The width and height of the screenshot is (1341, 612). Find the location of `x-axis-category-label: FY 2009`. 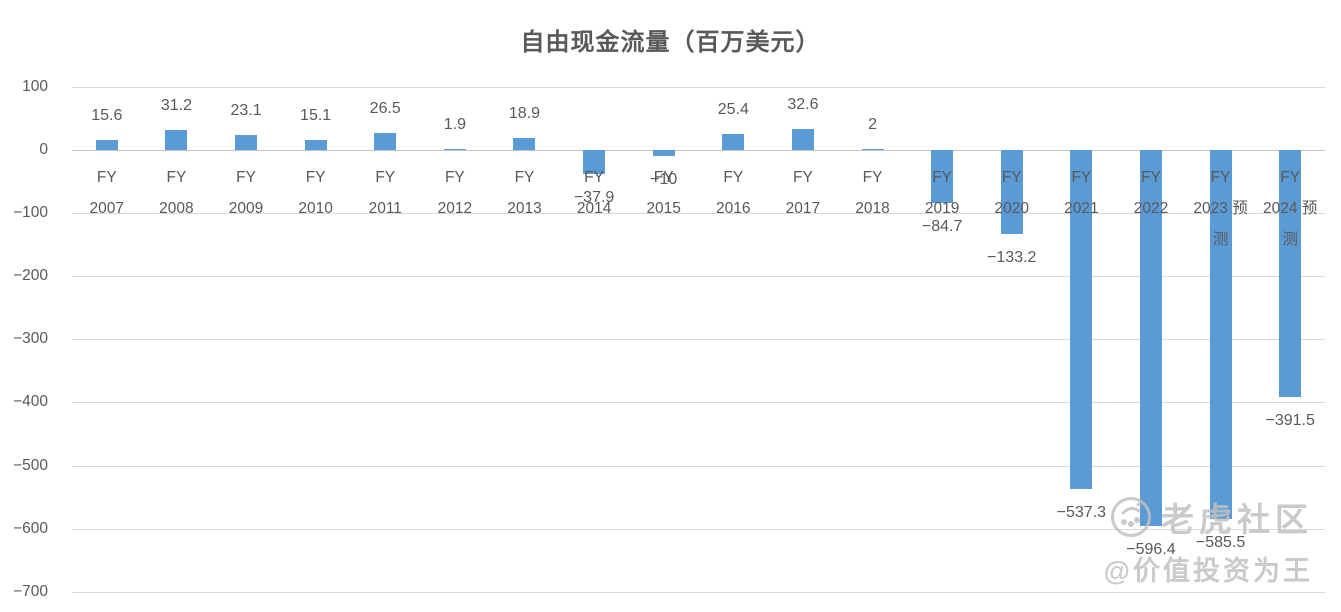

x-axis-category-label: FY 2009 is located at coordinates (246, 193).